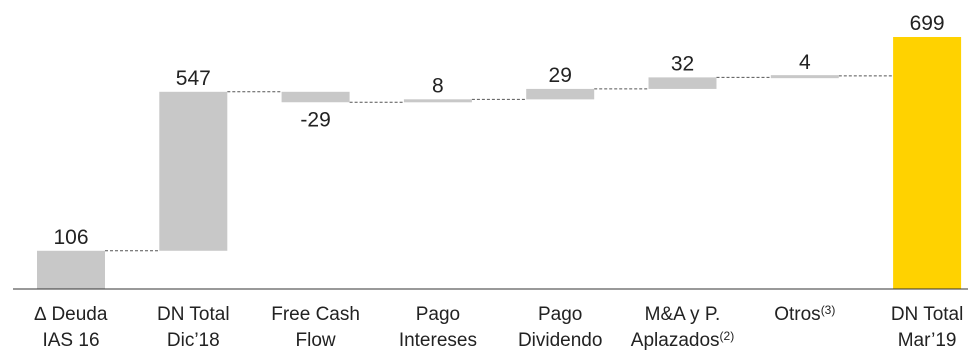 Image resolution: width=971 pixels, height=352 pixels. I want to click on value-label: 8, so click(438, 85).